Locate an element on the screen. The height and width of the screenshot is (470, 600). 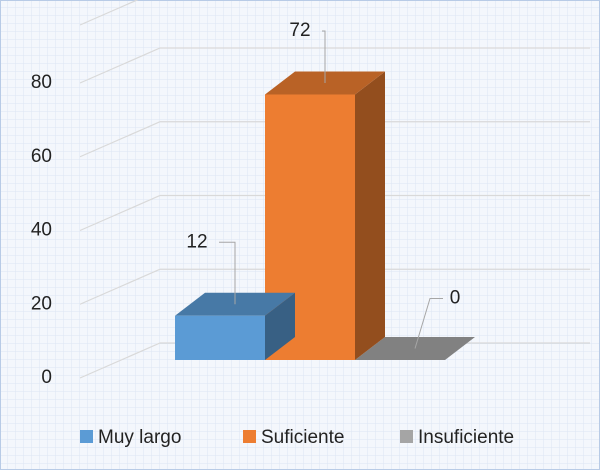
y-tick-label: 0 is located at coordinates (46, 377).